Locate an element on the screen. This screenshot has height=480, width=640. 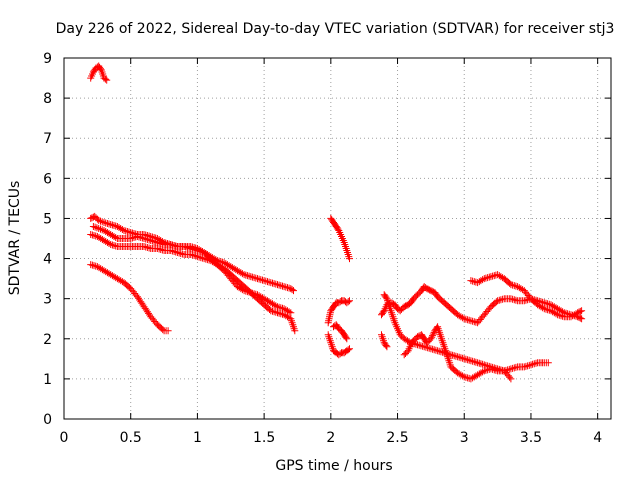
x-tick-label: 2.5 is located at coordinates (397, 438).